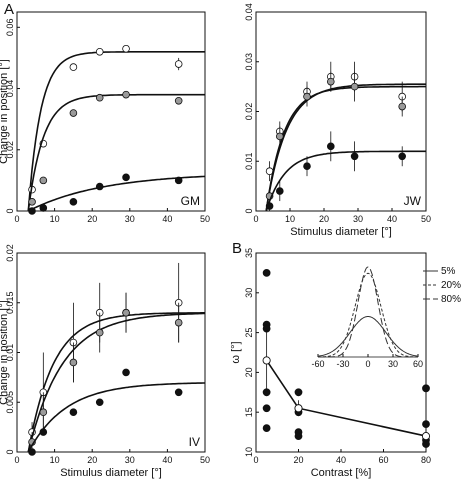 Image resolution: width=474 pixels, height=486 pixels. What do you see at coordinates (290, 219) in the screenshot?
I see `x-tick-label-JW: 10` at bounding box center [290, 219].